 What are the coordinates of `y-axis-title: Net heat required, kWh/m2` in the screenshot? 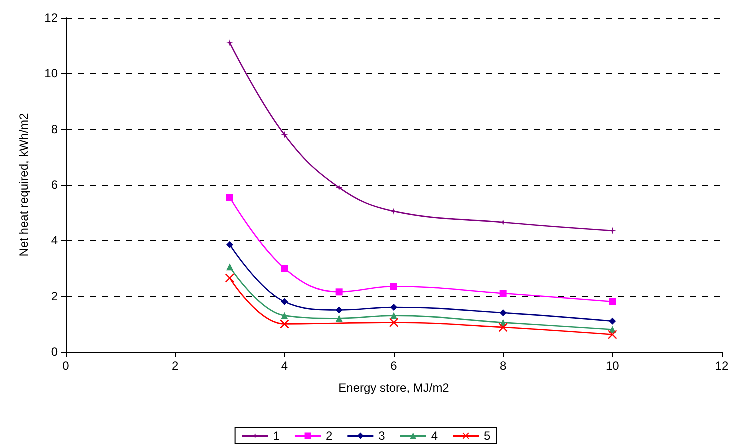 It's located at (24, 184).